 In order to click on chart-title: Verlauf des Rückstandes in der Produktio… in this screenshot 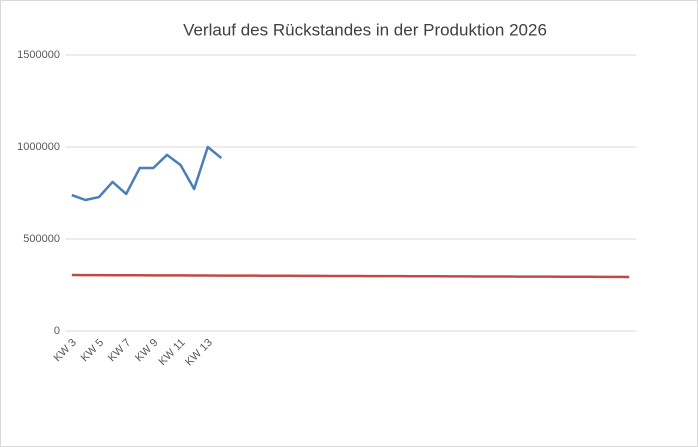, I will do `click(365, 29)`.